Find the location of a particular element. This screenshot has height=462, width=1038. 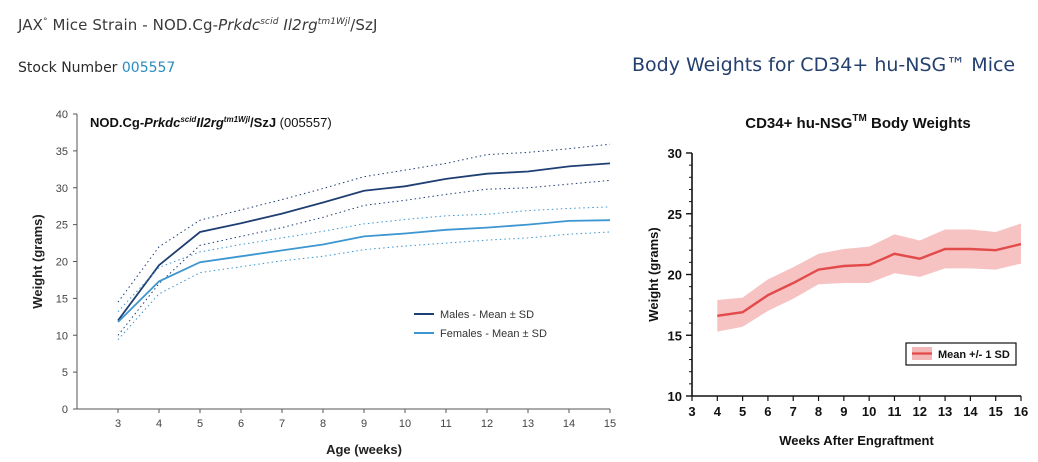

legend-box is located at coordinates (961, 354).